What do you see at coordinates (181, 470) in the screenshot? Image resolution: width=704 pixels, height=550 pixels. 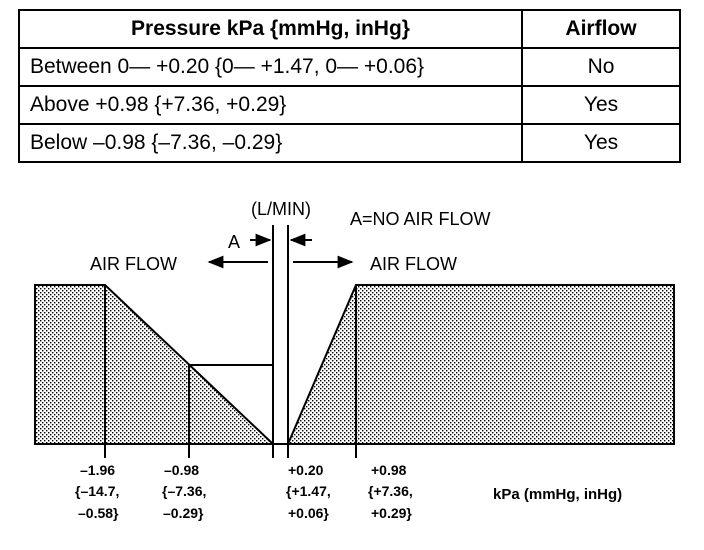 I see `svg-text: –0.98` at bounding box center [181, 470].